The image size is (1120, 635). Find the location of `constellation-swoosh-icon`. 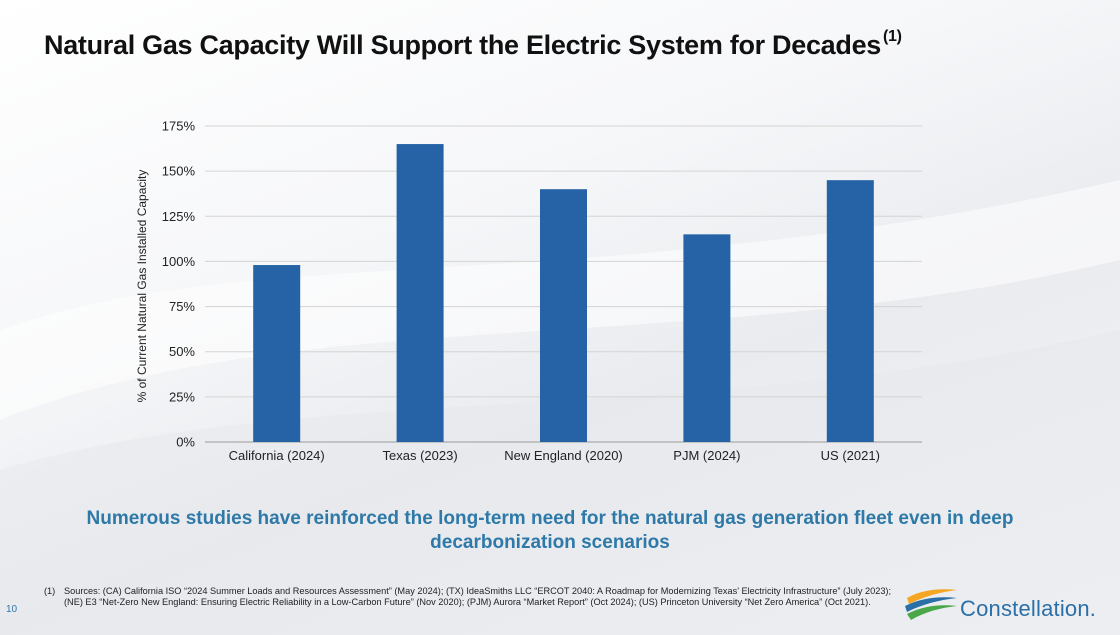

constellation-swoosh-icon is located at coordinates (931, 604).